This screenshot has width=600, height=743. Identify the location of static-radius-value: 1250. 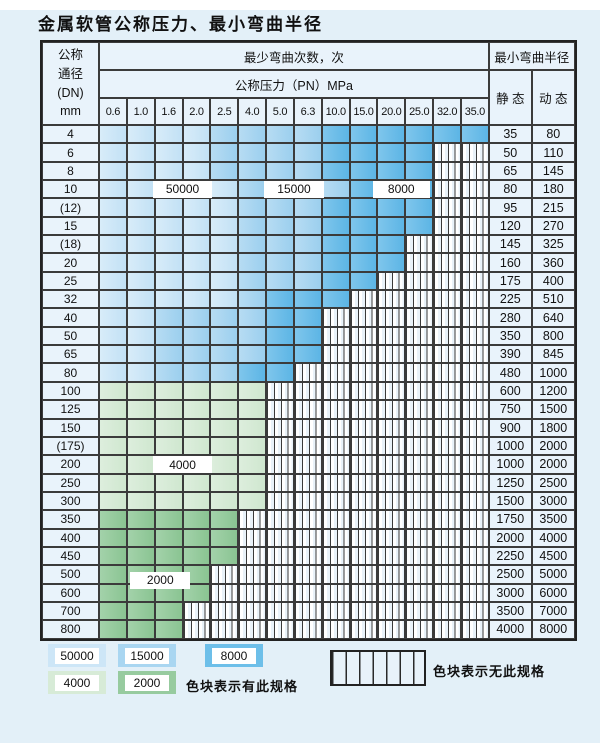
(510, 482).